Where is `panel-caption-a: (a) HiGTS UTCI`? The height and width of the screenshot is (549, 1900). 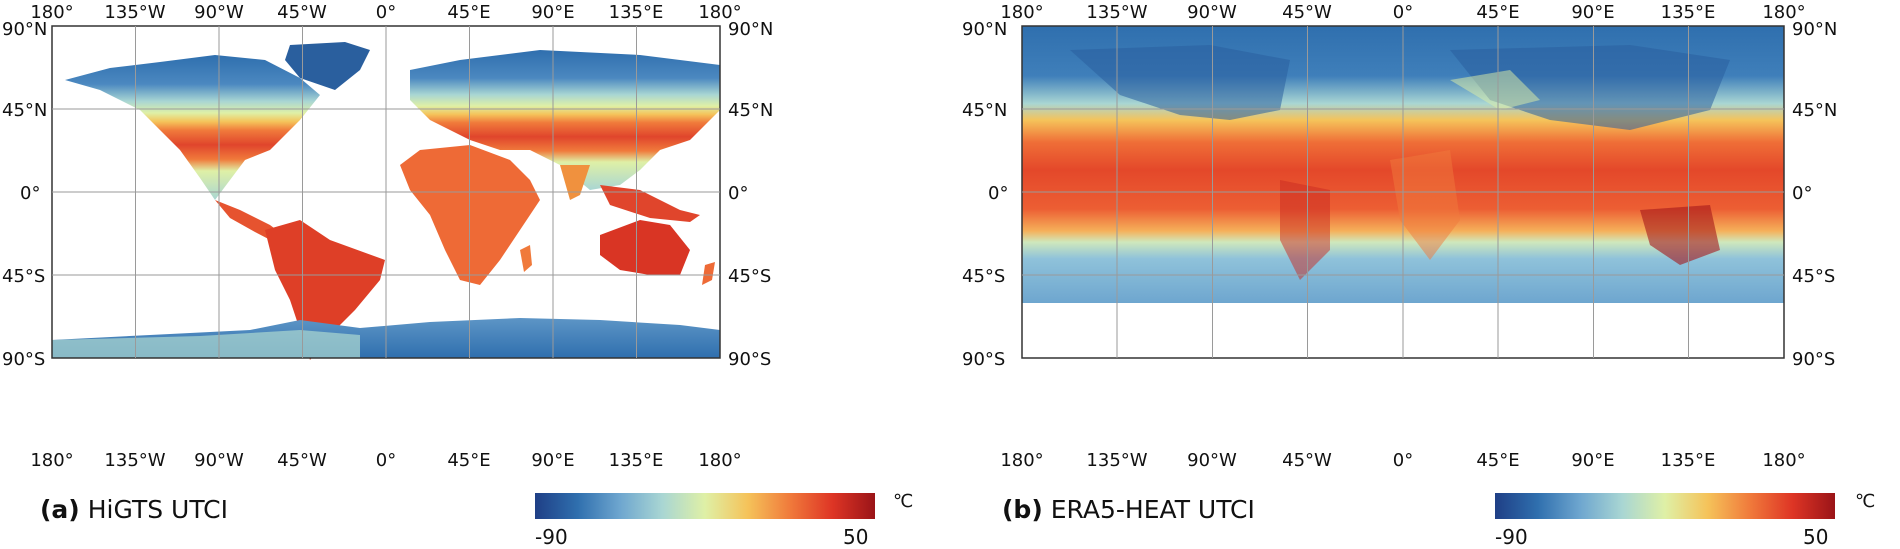
panel-caption-a: (a) HiGTS UTCI is located at coordinates (134, 509).